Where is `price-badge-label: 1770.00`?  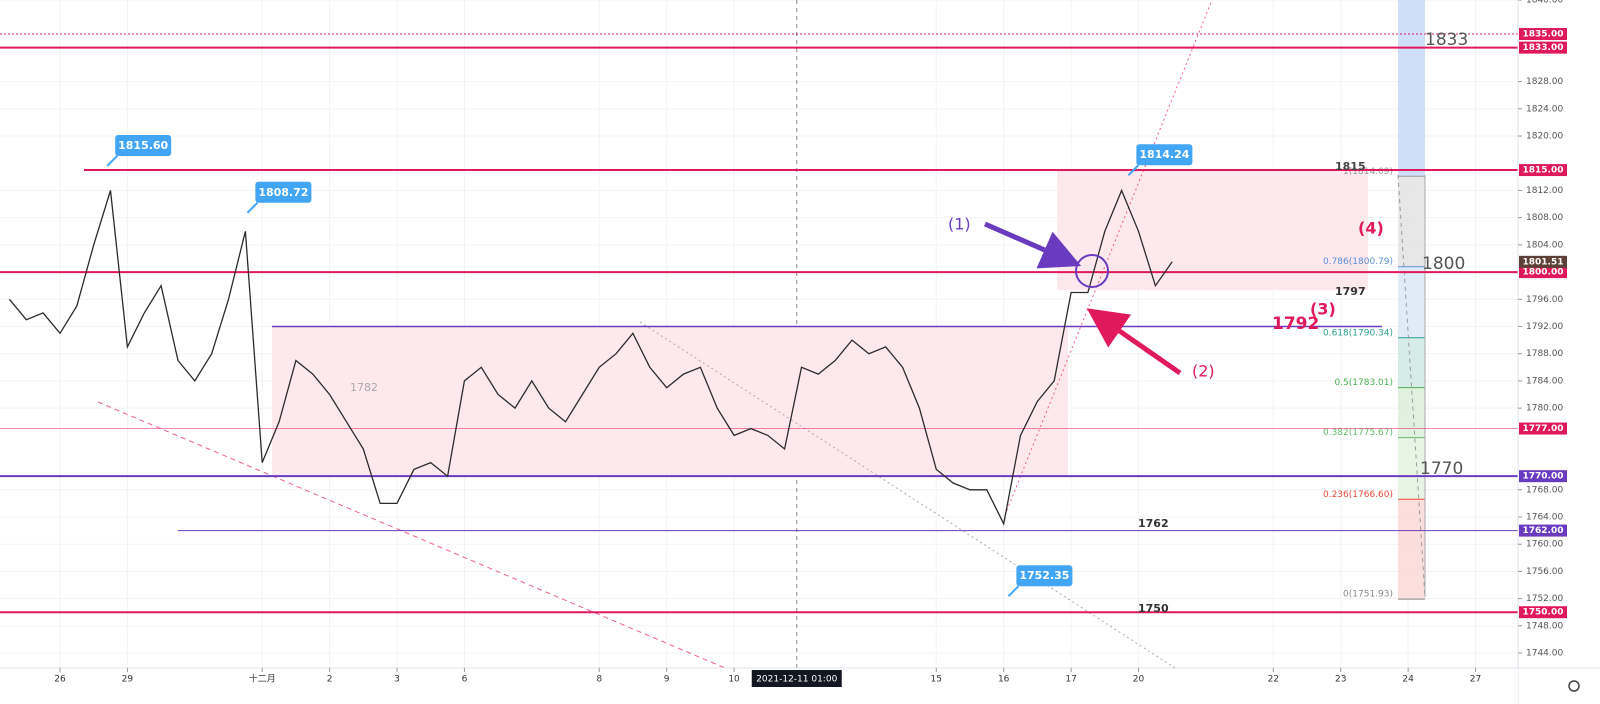 price-badge-label: 1770.00 is located at coordinates (1543, 477).